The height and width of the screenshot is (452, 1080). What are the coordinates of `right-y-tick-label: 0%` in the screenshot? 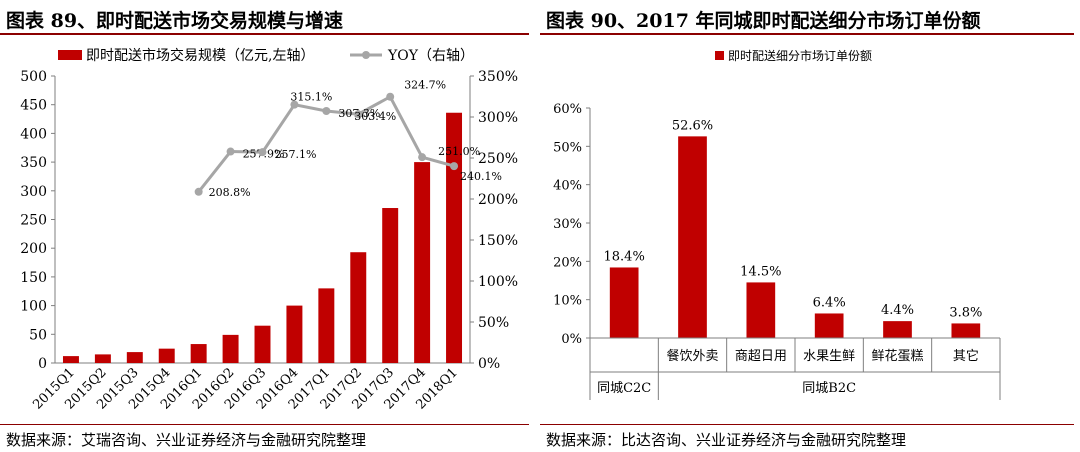 It's located at (489, 364).